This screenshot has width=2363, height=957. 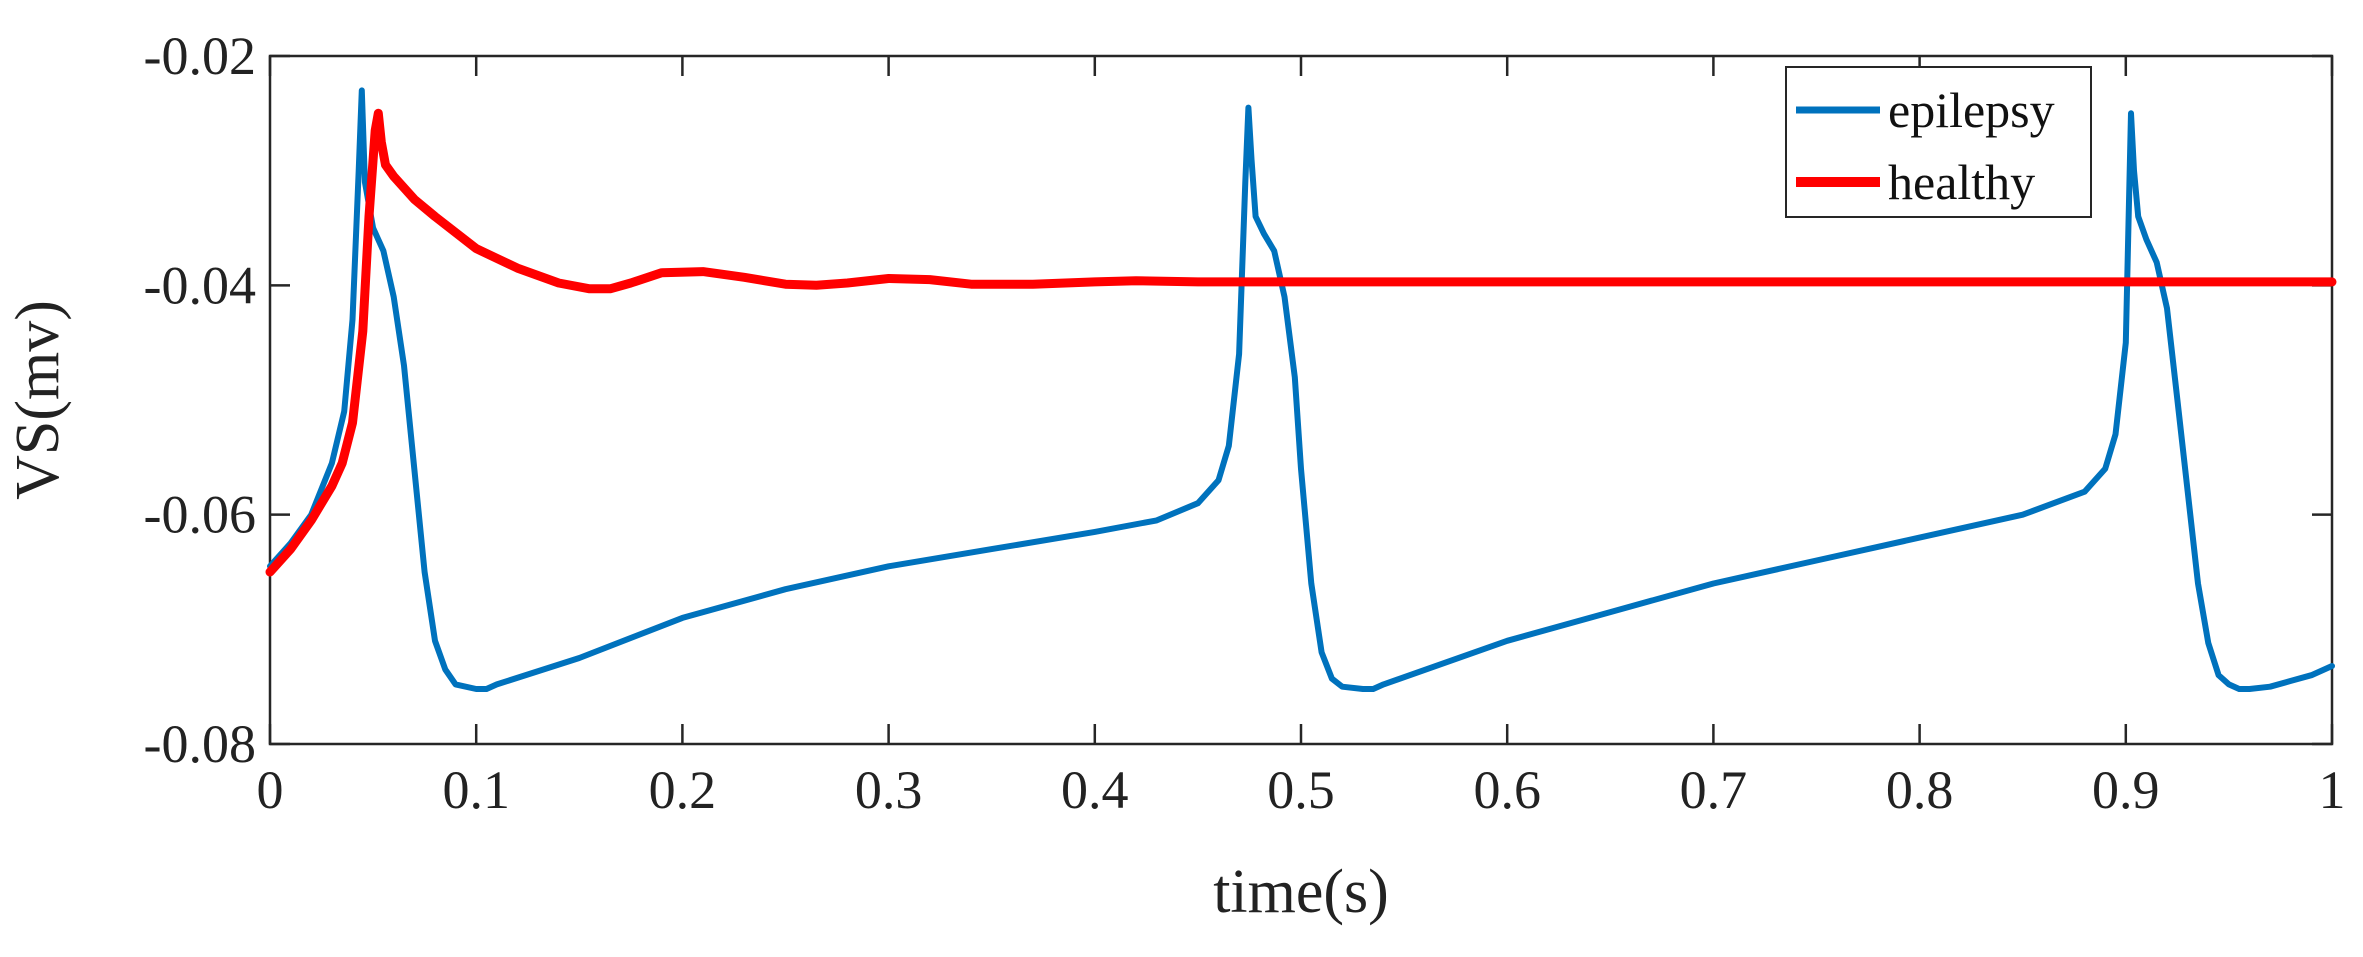 I want to click on x-axis-title: time(s), so click(x=1301, y=892).